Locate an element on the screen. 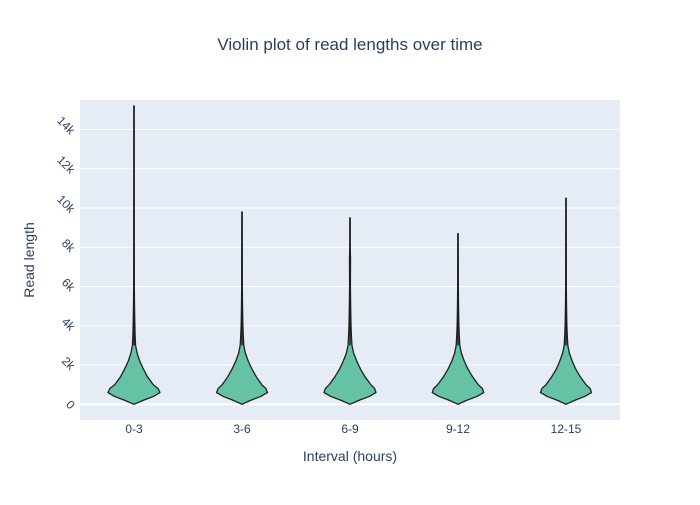 Image resolution: width=700 pixels, height=505 pixels. y-axis-ticks: 0 2k 4k 6k 8k 10k 12k 14k is located at coordinates (66, 263).